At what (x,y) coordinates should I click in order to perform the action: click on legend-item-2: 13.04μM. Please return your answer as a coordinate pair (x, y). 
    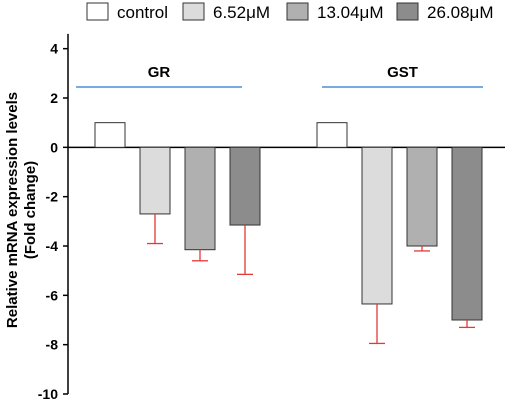
    Looking at the image, I should click on (335, 12).